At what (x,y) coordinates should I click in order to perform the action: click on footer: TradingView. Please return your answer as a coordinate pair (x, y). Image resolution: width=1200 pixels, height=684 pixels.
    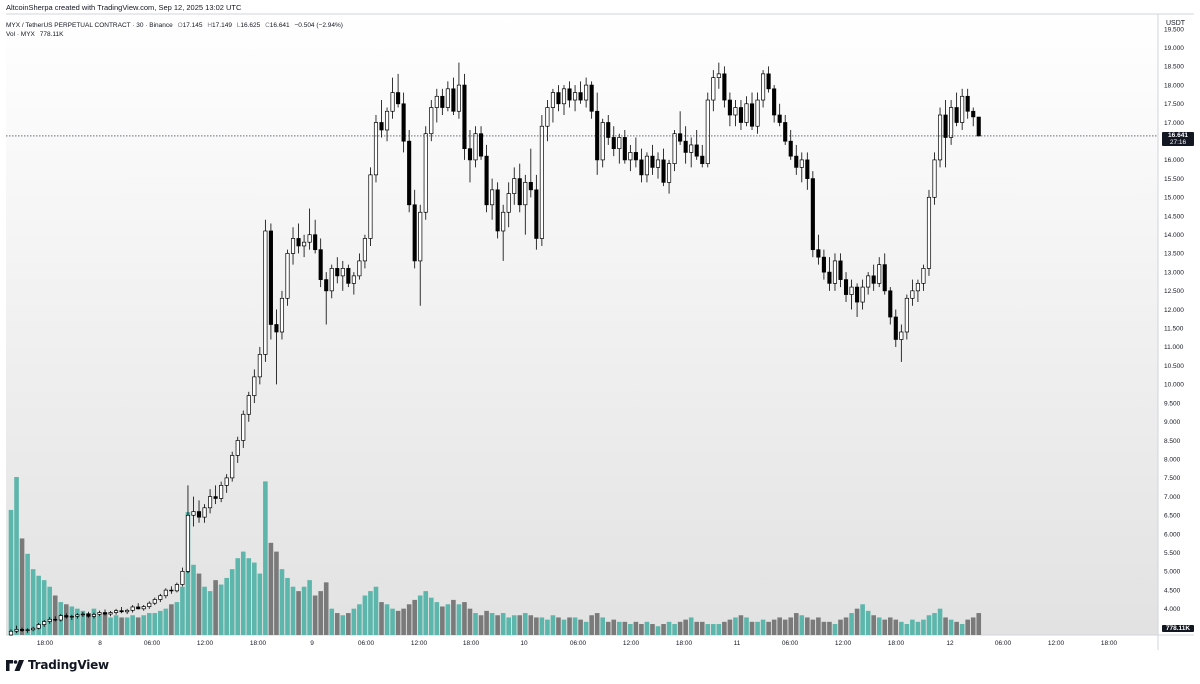
    Looking at the image, I should click on (57, 665).